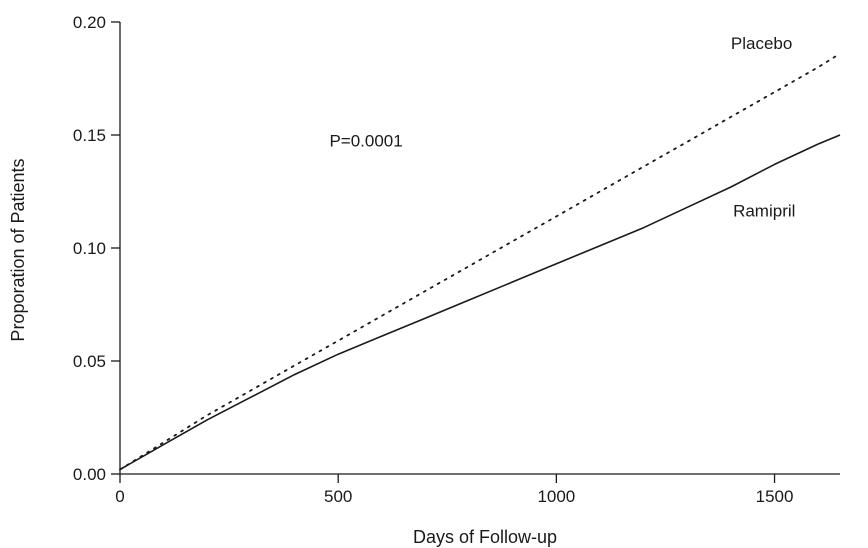 This screenshot has height=548, width=868. What do you see at coordinates (775, 496) in the screenshot?
I see `x-tick-label: 1500` at bounding box center [775, 496].